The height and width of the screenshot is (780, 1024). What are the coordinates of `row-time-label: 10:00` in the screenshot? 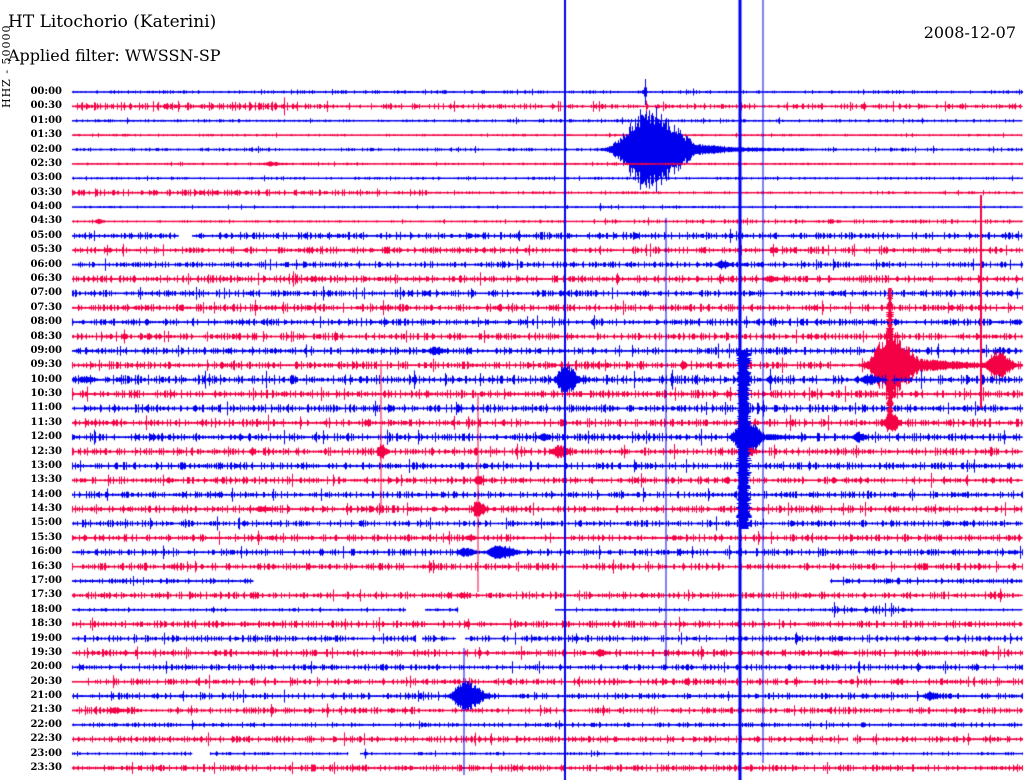 It's located at (46, 379).